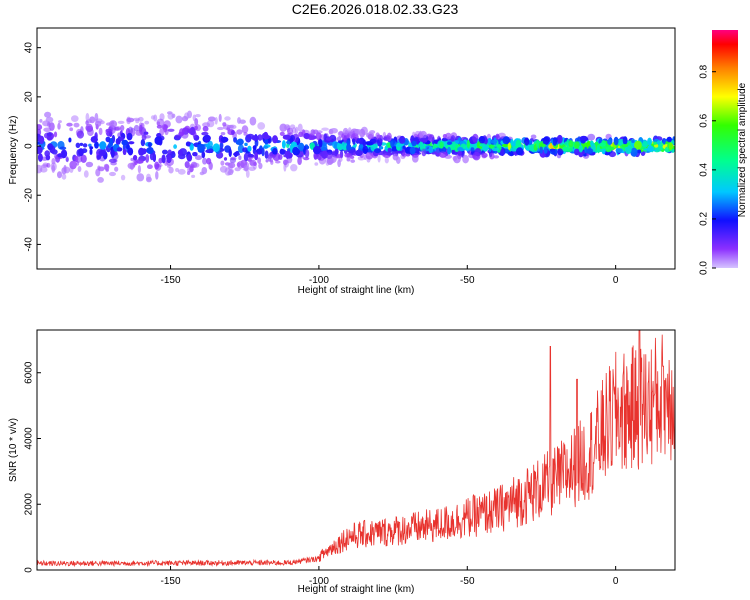  Describe the element at coordinates (356, 290) in the screenshot. I see `spectrogram-x-label: Height of straight line (km)` at that location.